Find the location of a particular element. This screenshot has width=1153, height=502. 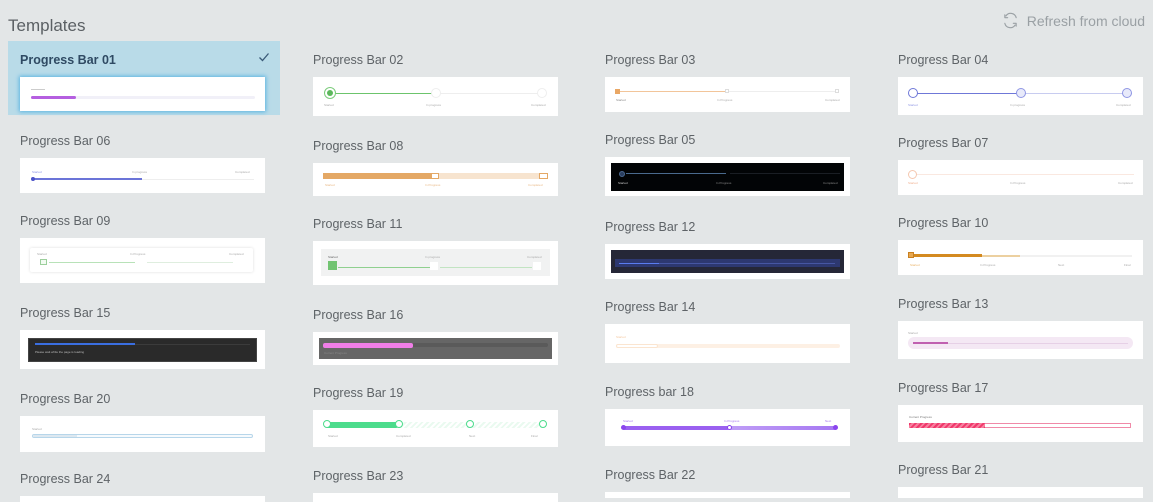

template-progress-bar-16: Progress Bar 16 Current Progress is located at coordinates (437, 338).